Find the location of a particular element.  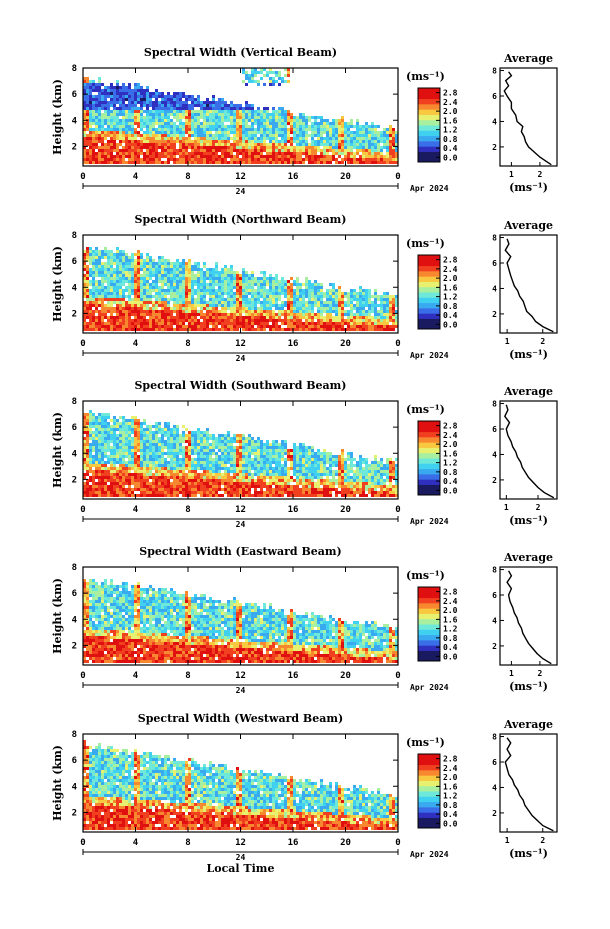

panel-title: Spectral Width (Northward Beam) is located at coordinates (241, 219).